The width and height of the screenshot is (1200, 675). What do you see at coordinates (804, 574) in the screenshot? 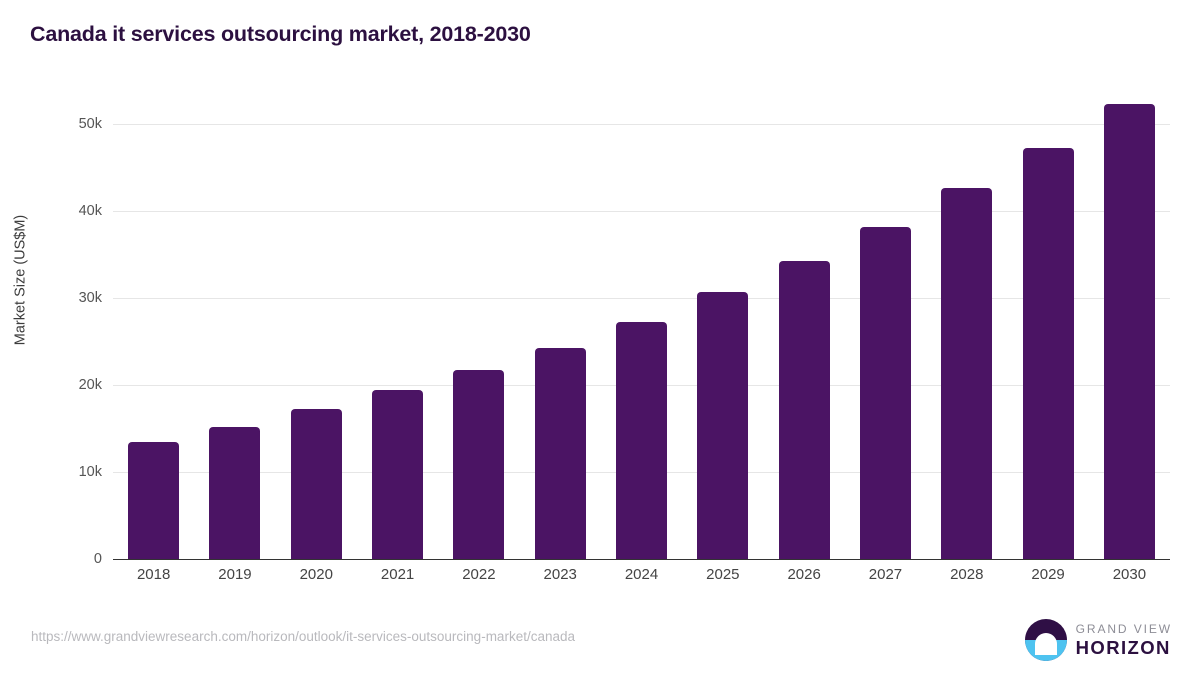
I see `x-axis-tick-2026: 2026` at bounding box center [804, 574].